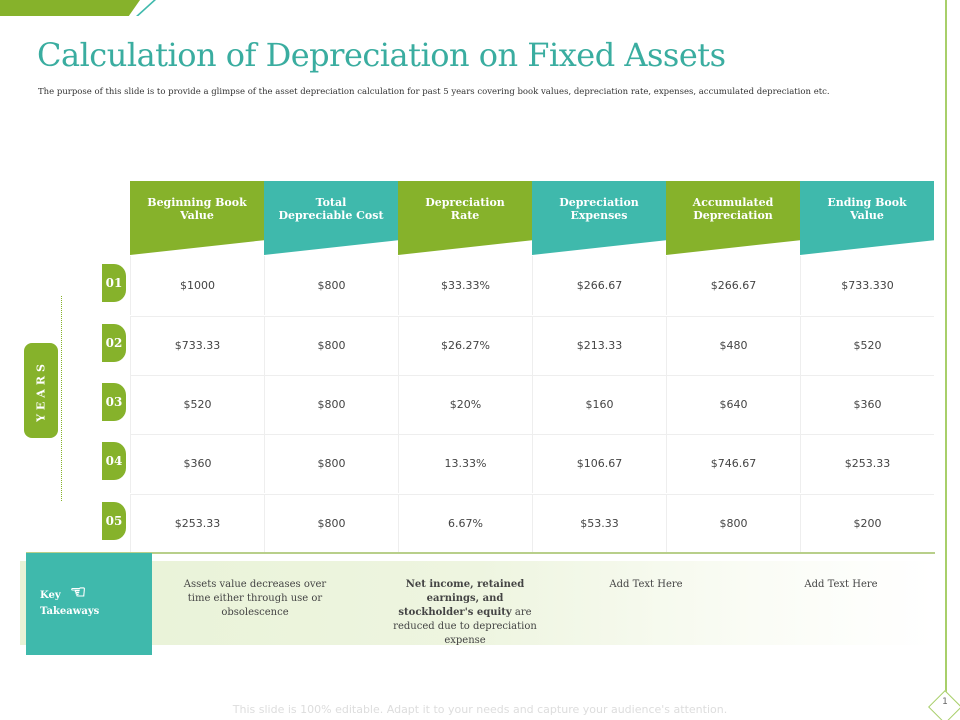 The image size is (960, 720). I want to click on top-accent-bar, so click(70, 8).